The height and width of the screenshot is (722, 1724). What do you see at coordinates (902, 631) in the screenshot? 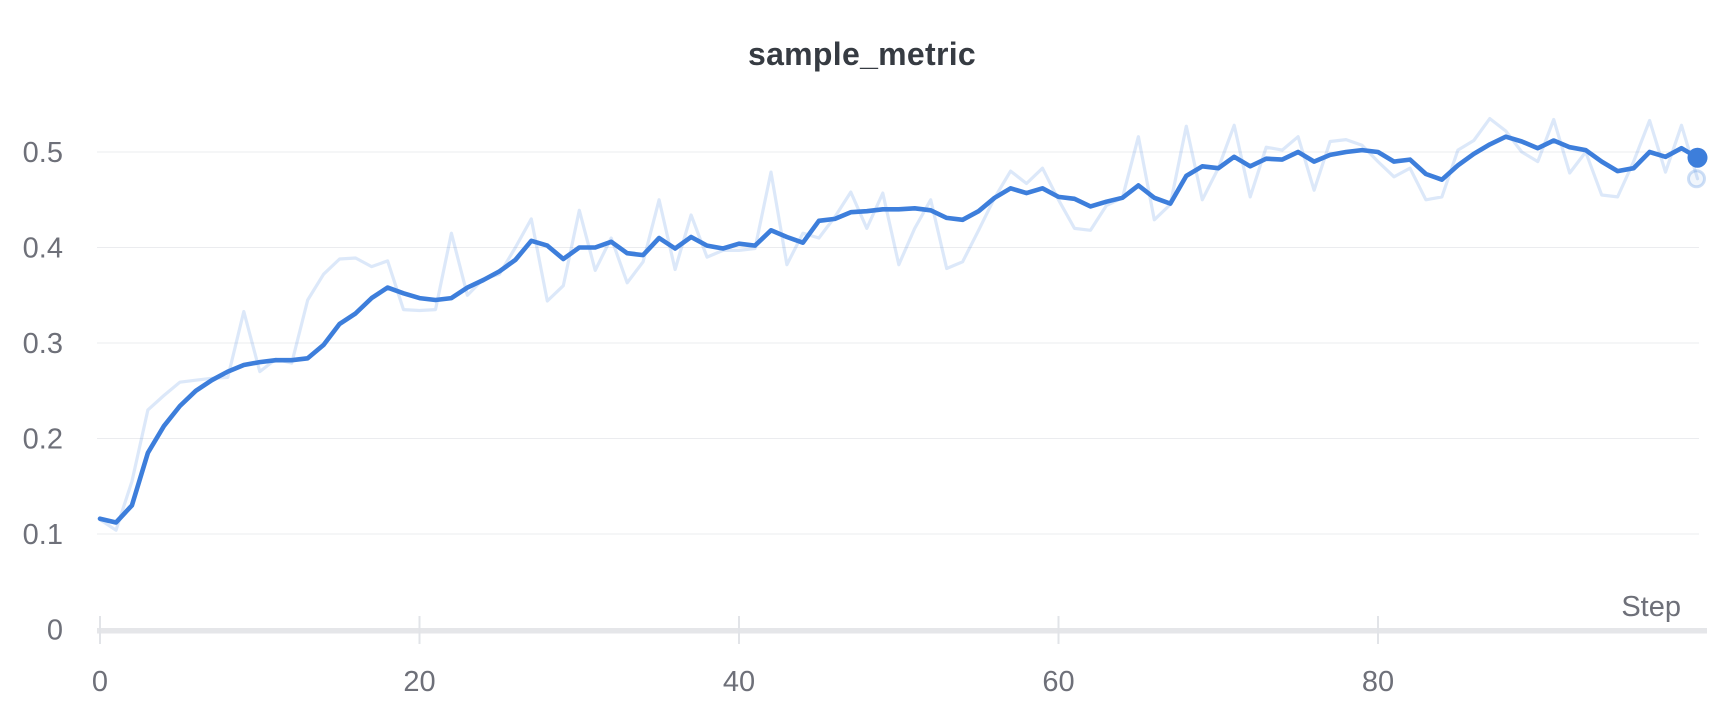
I see `x-axis-line` at bounding box center [902, 631].